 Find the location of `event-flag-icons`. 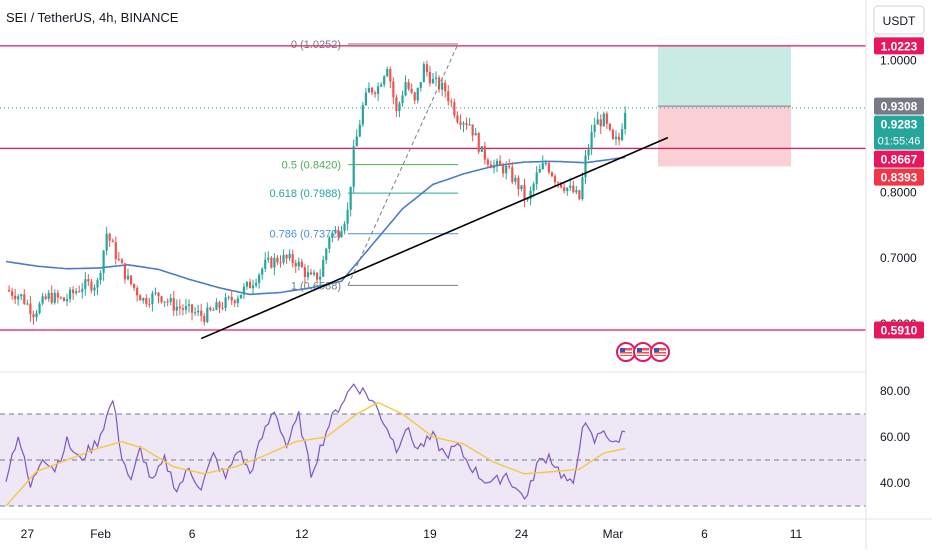

event-flag-icons is located at coordinates (643, 352).